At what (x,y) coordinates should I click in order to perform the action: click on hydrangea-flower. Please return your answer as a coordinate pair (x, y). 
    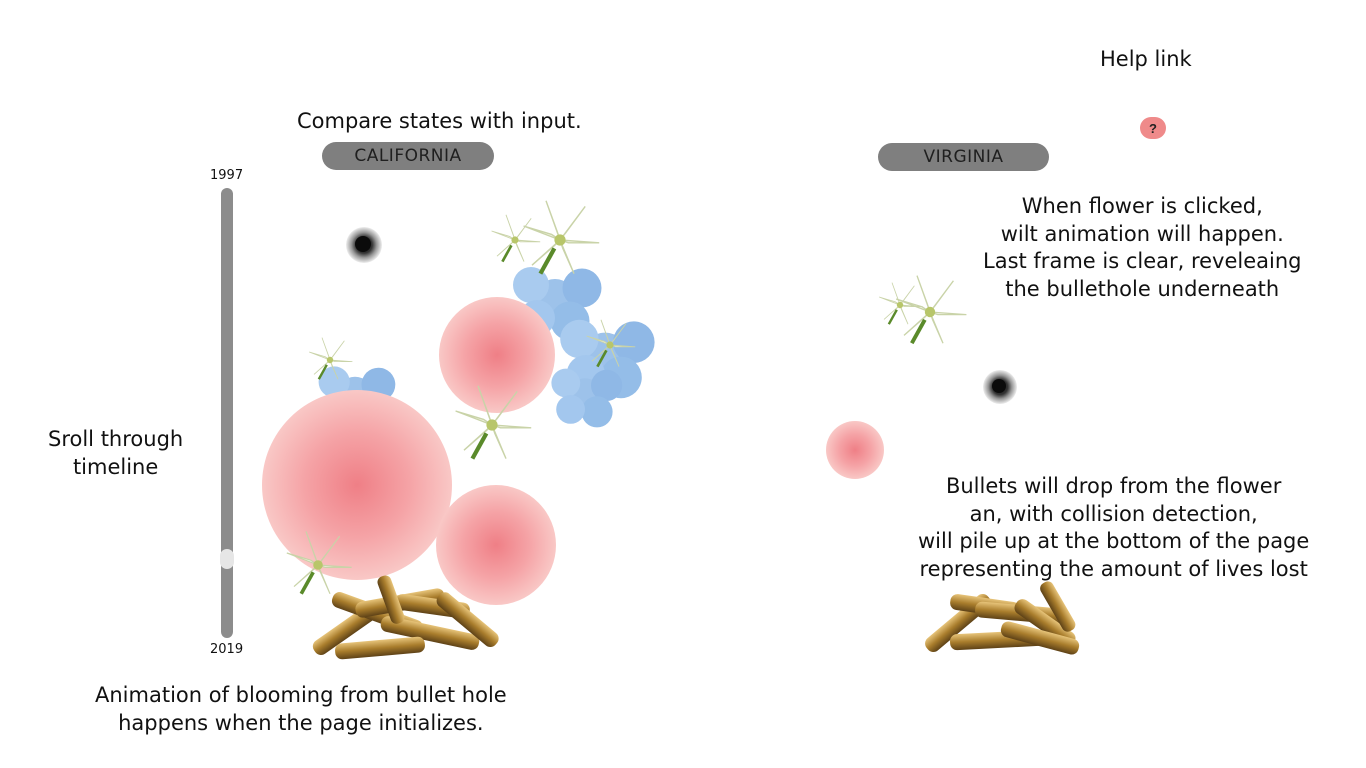
    Looking at the image, I should click on (486, 349).